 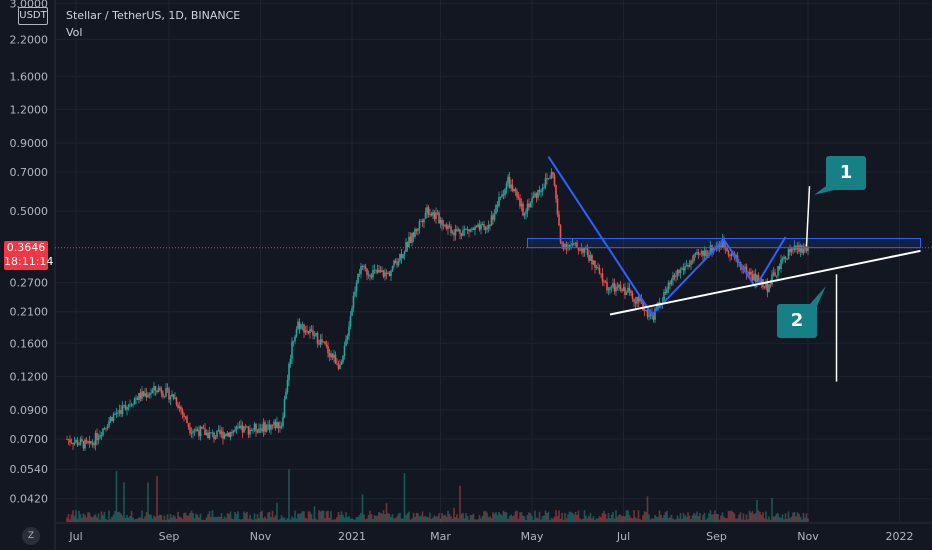 I want to click on y-tick-label: 2.2000, so click(x=29, y=39).